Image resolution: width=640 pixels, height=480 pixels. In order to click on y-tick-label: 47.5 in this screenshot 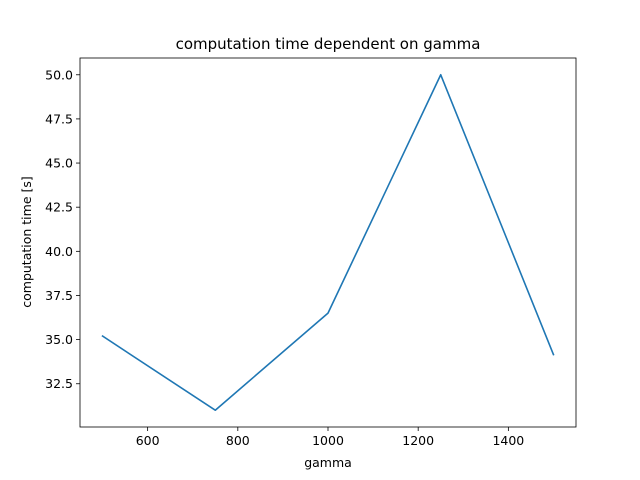, I will do `click(59, 118)`.